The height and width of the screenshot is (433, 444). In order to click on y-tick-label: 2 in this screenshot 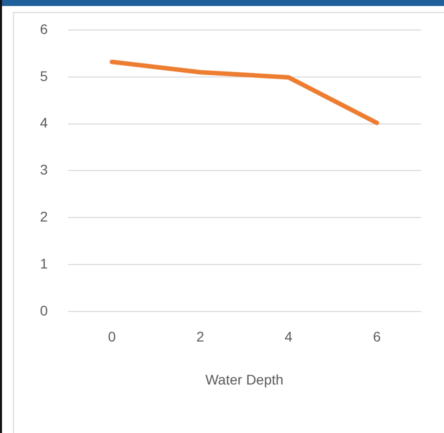, I will do `click(44, 216)`.